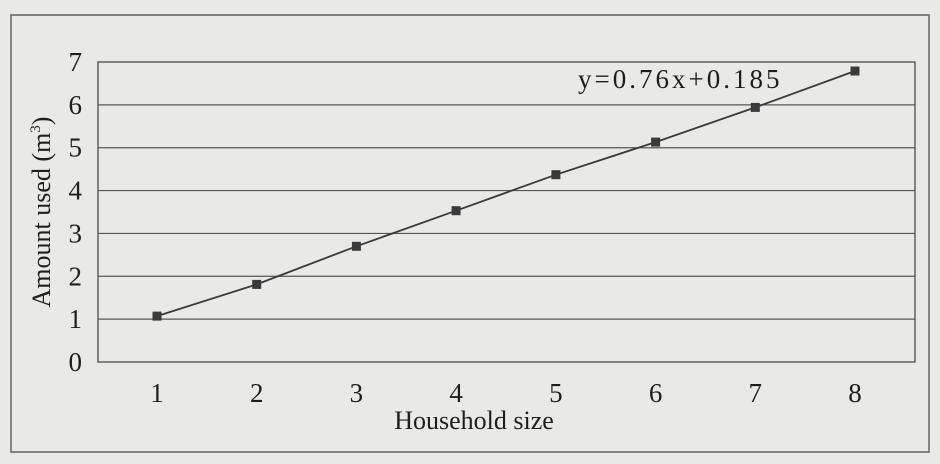 This screenshot has width=940, height=464. Describe the element at coordinates (76, 233) in the screenshot. I see `y-tick-label: 3` at that location.